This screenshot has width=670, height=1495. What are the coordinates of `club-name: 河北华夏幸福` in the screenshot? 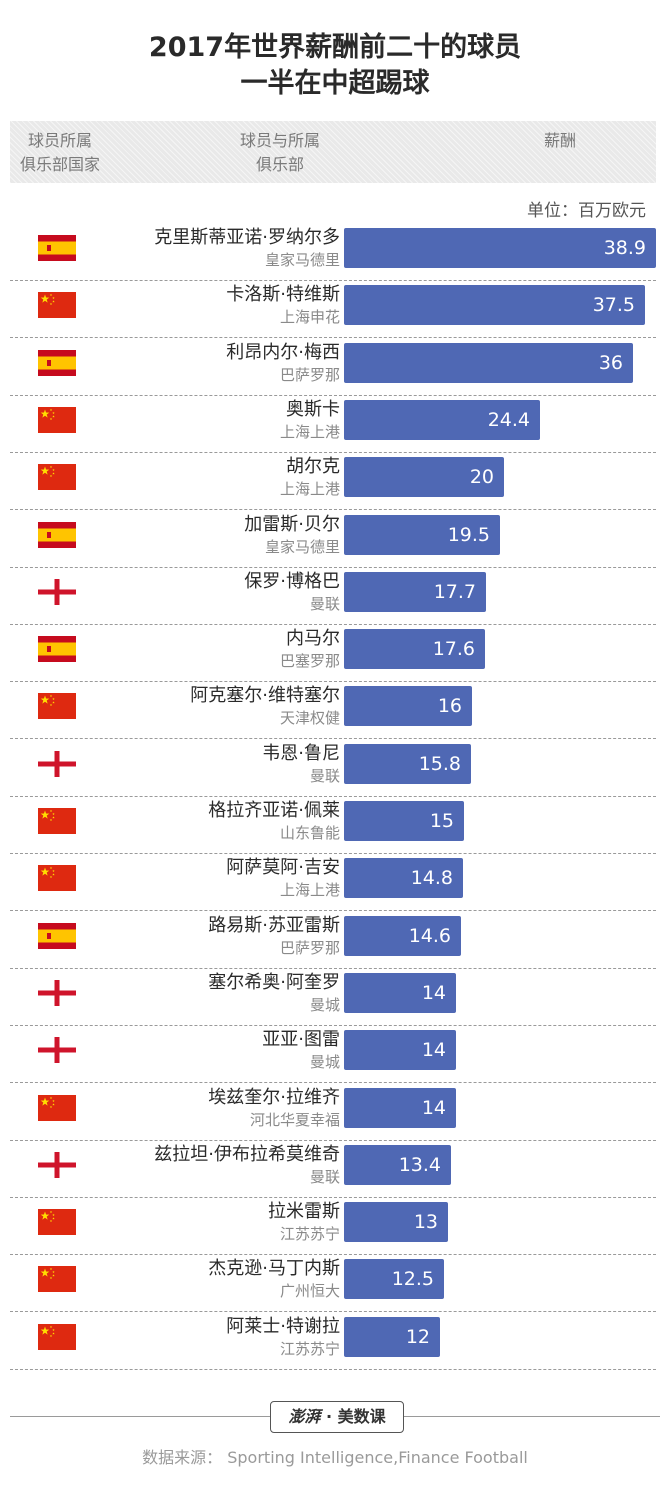 It's located at (294, 1119).